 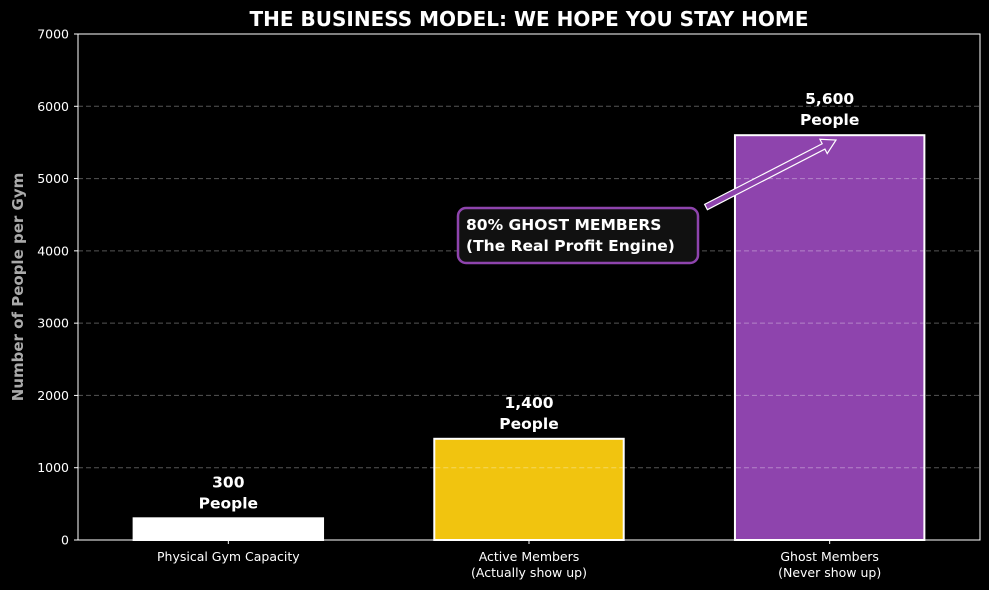 I want to click on bar-value-label: 5,600, so click(x=829, y=99).